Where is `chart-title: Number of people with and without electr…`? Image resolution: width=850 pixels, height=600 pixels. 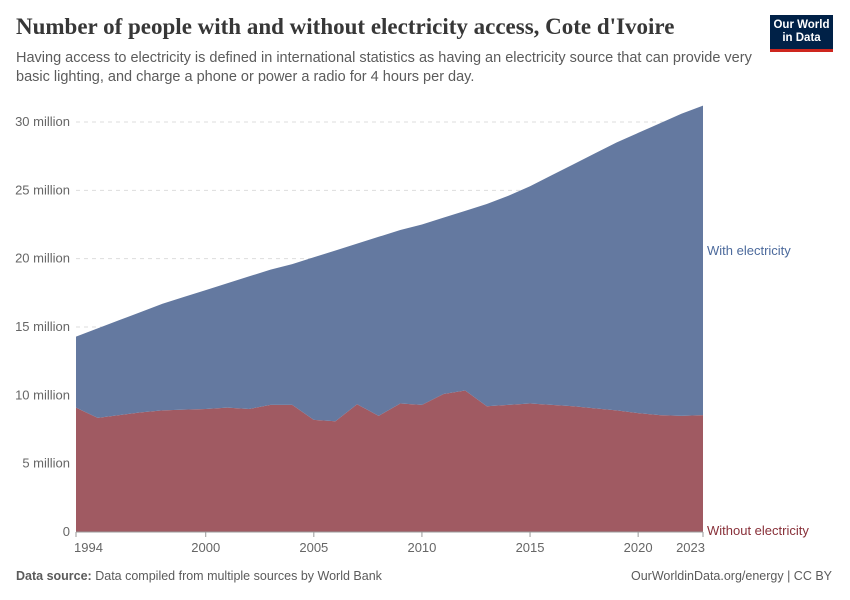
chart-title: Number of people with and without electr… is located at coordinates (345, 26).